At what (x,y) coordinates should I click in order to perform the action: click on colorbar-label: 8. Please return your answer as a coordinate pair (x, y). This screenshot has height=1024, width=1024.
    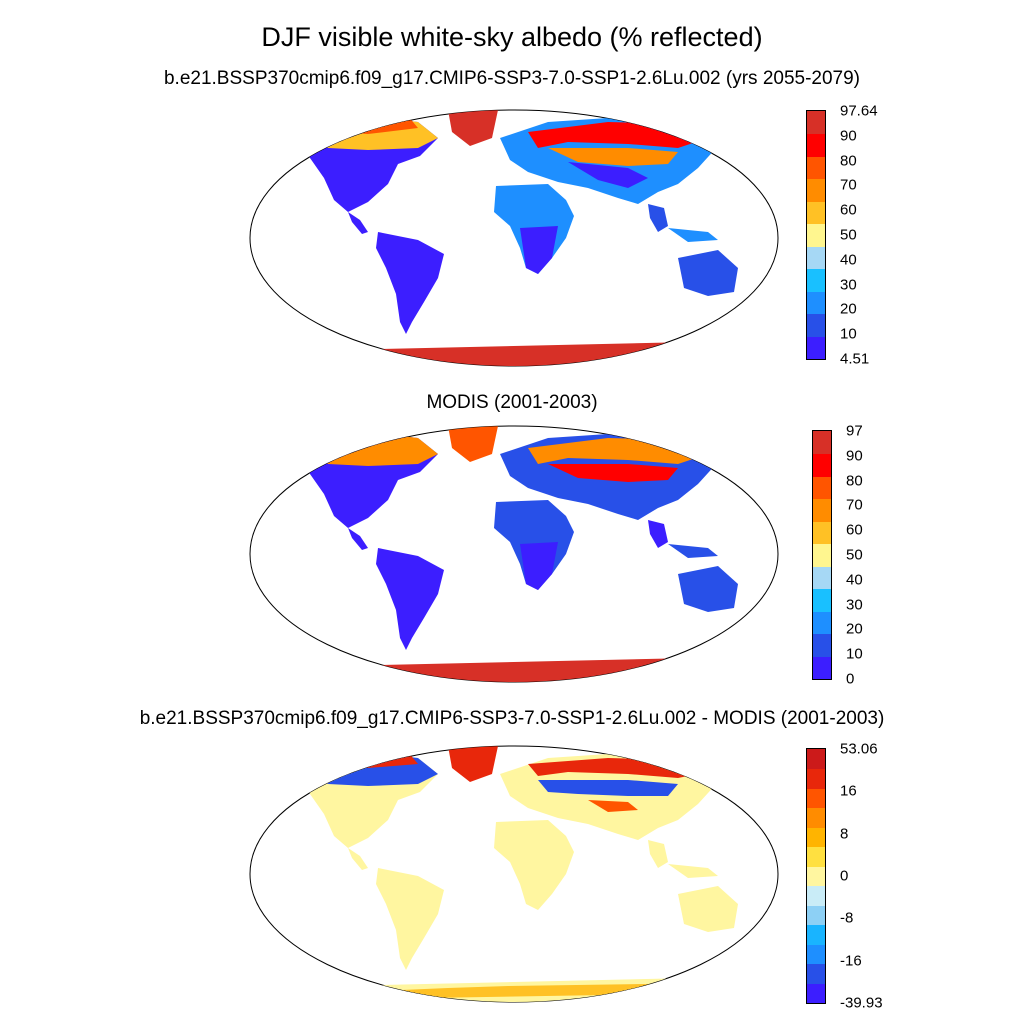
    Looking at the image, I should click on (844, 834).